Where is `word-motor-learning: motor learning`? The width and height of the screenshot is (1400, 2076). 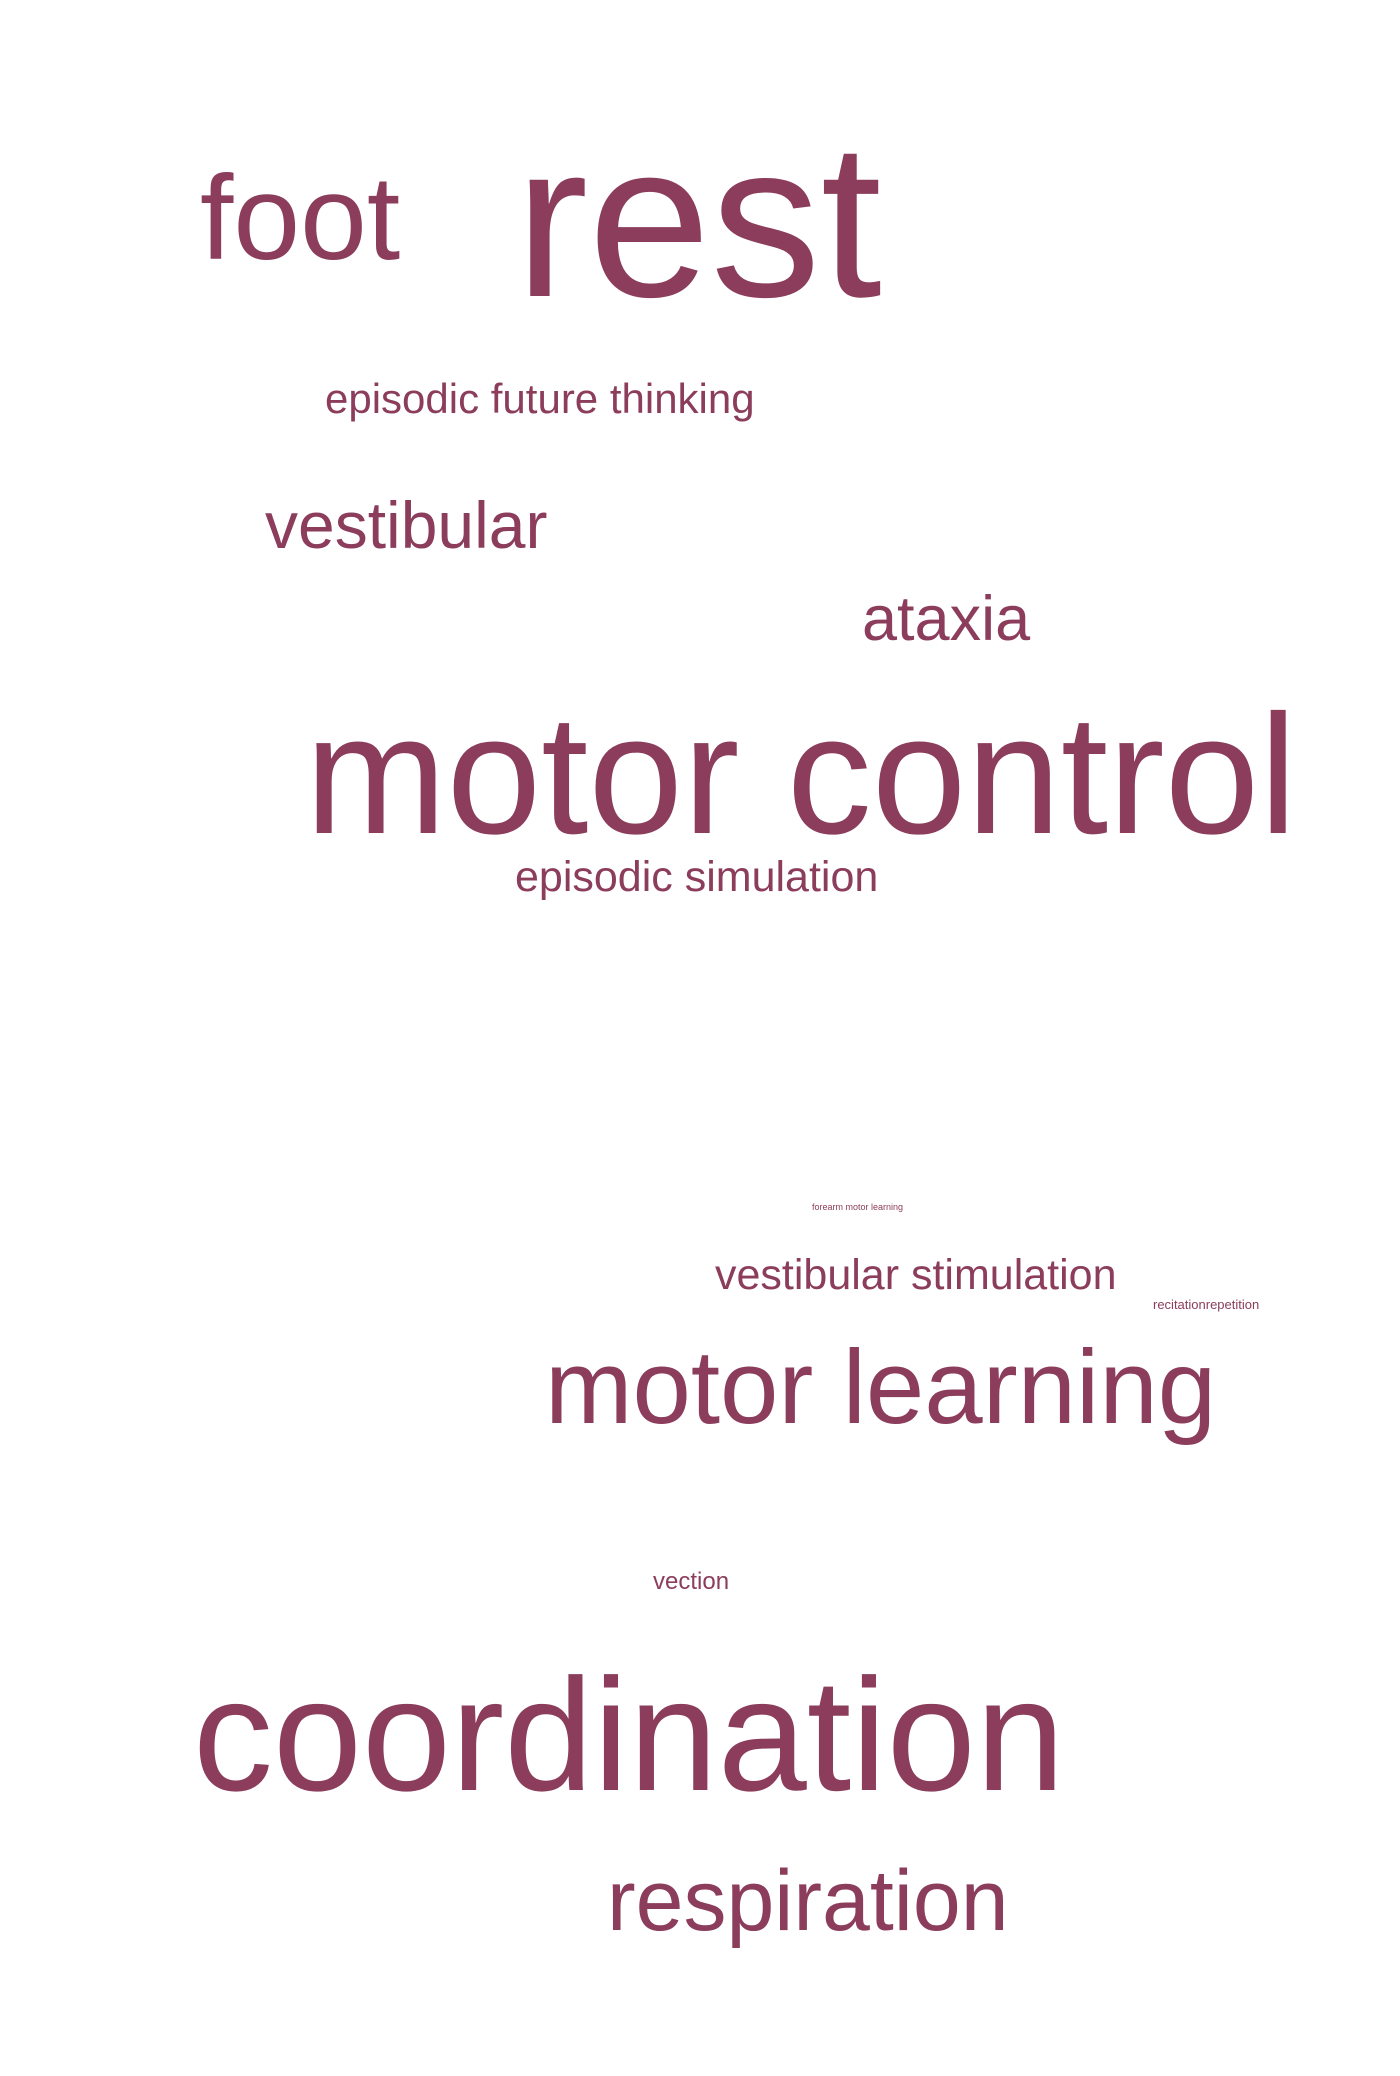
word-motor-learning: motor learning is located at coordinates (881, 1387).